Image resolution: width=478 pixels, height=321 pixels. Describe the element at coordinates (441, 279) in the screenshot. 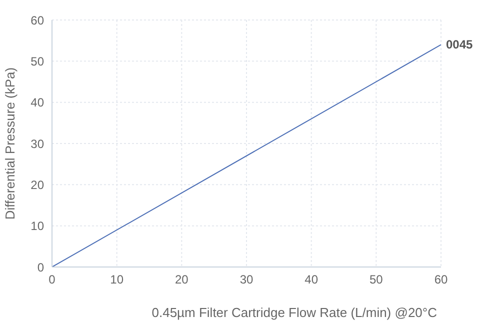

I see `x-tick-label: 60` at that location.